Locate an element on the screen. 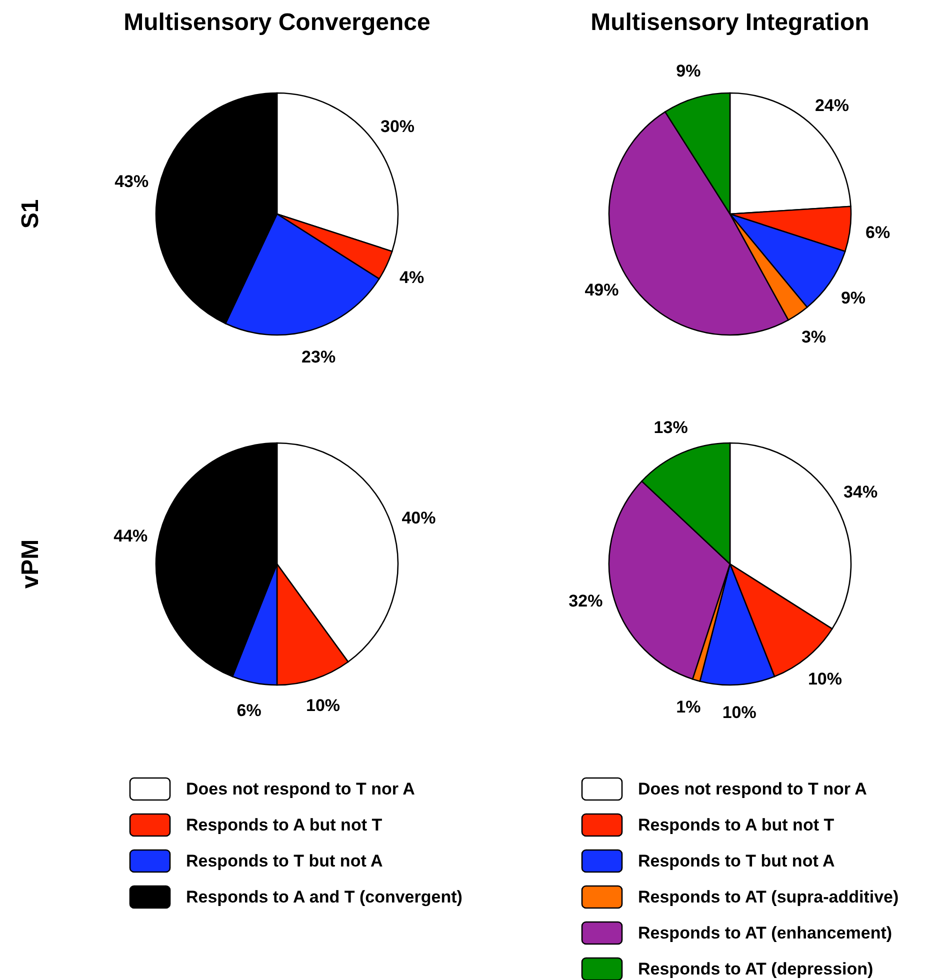 The image size is (946, 980). data-label: 24% is located at coordinates (832, 105).